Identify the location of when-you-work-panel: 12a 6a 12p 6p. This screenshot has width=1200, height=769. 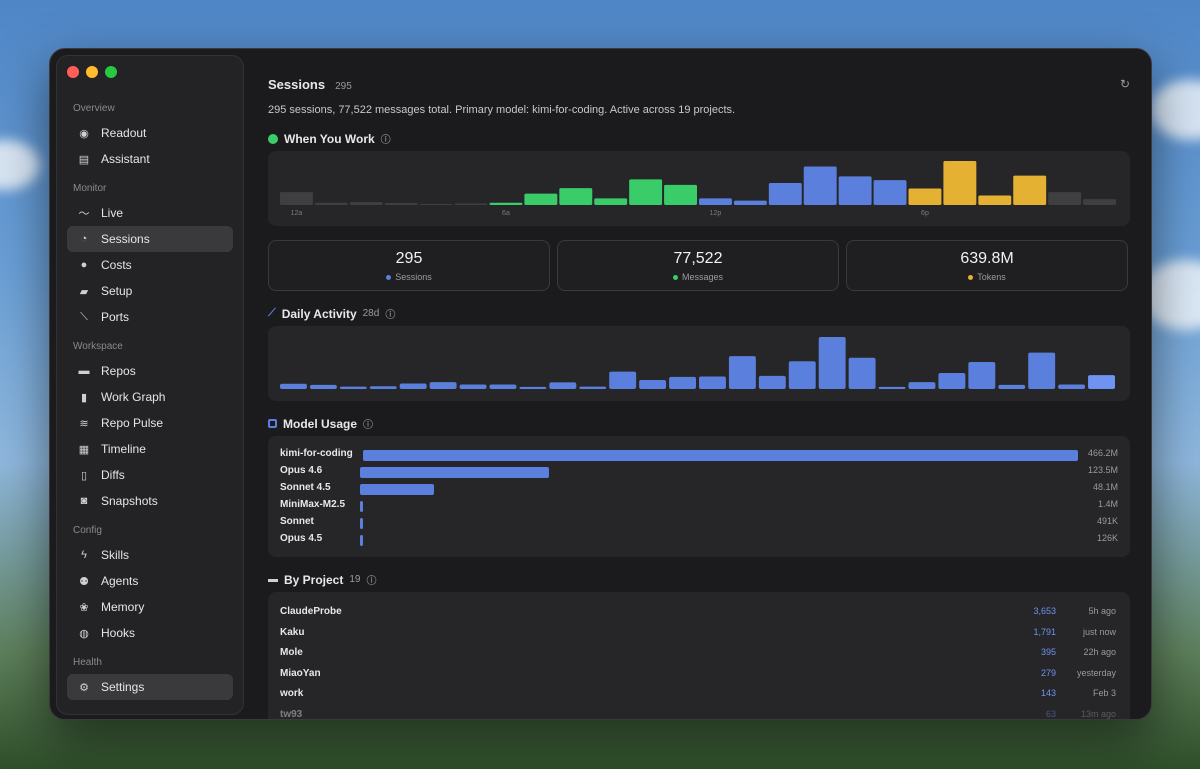
(699, 188).